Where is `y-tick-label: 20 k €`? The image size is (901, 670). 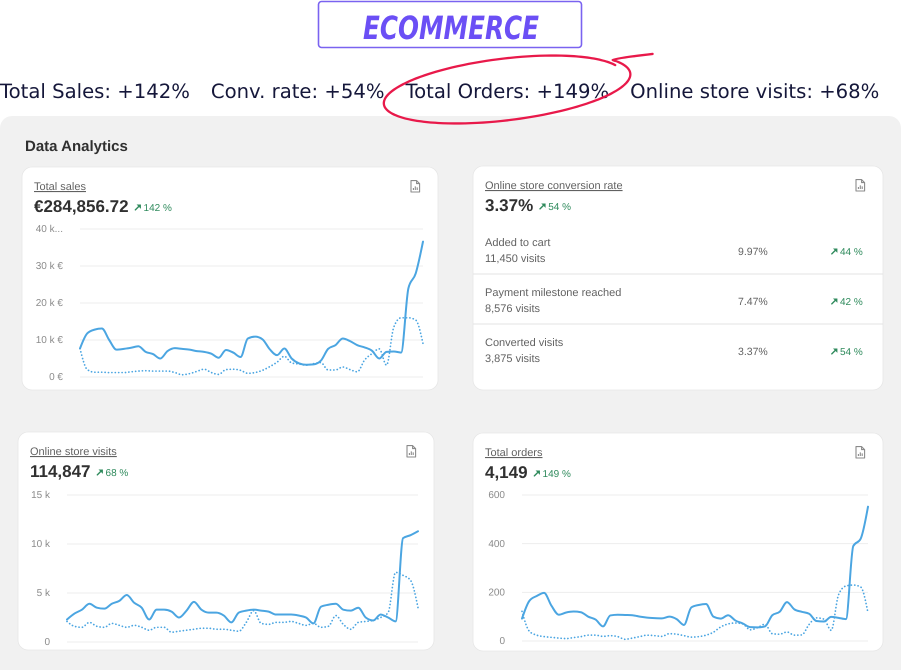
y-tick-label: 20 k € is located at coordinates (50, 304).